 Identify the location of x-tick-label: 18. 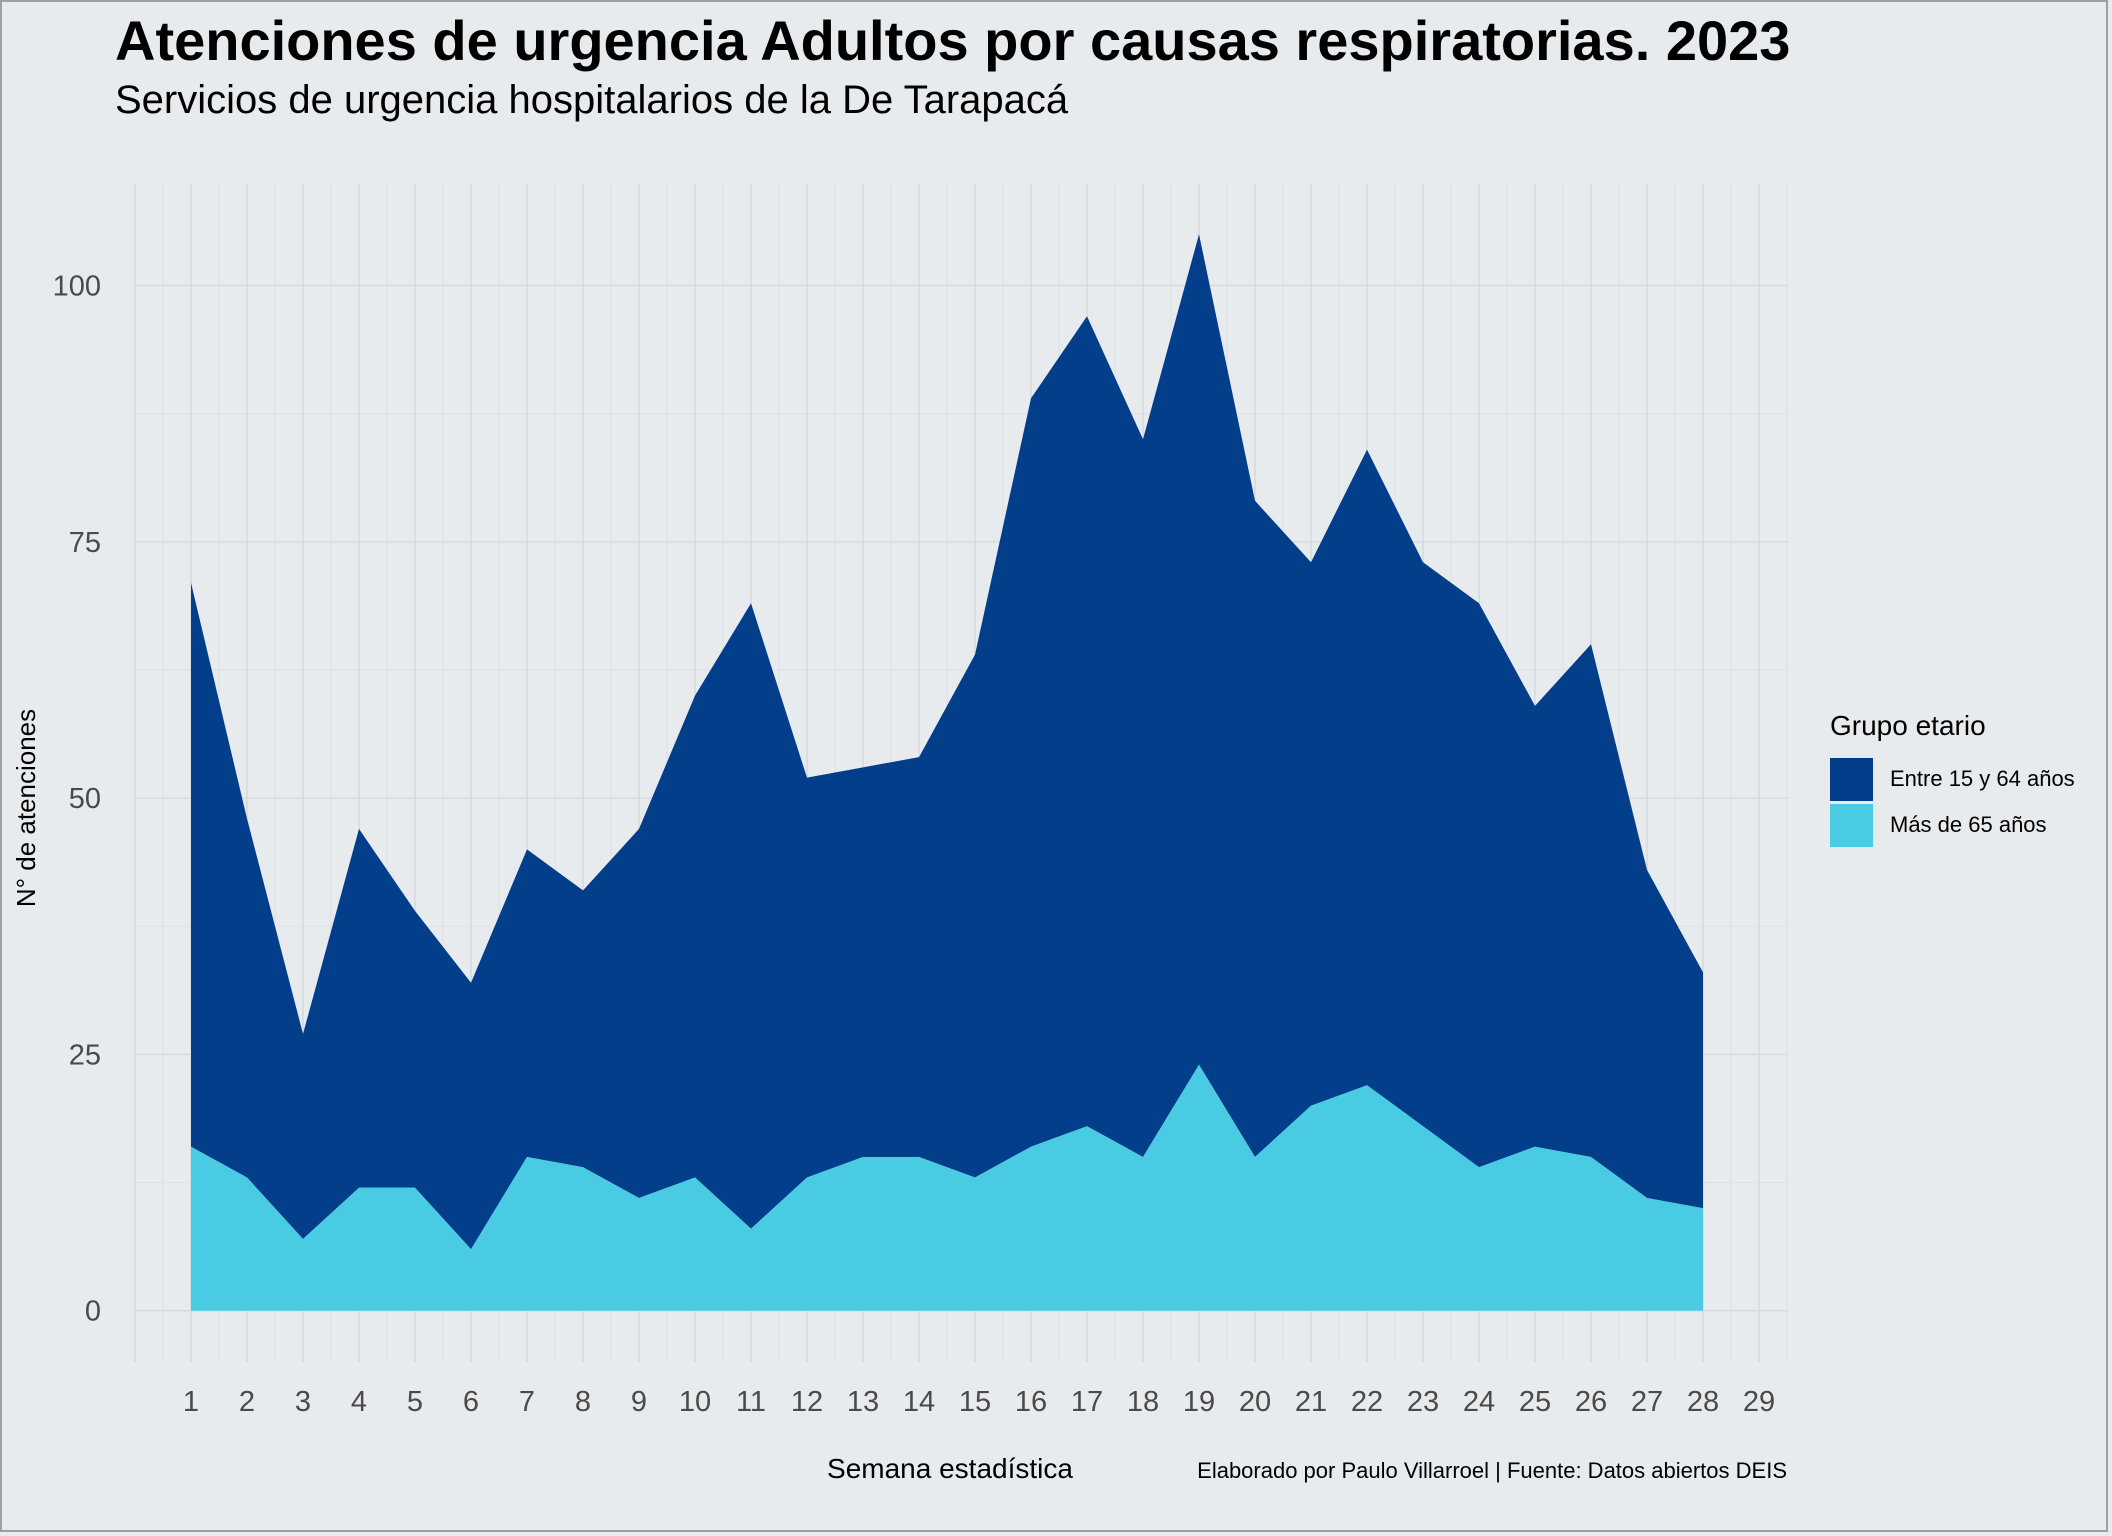
(1143, 1402).